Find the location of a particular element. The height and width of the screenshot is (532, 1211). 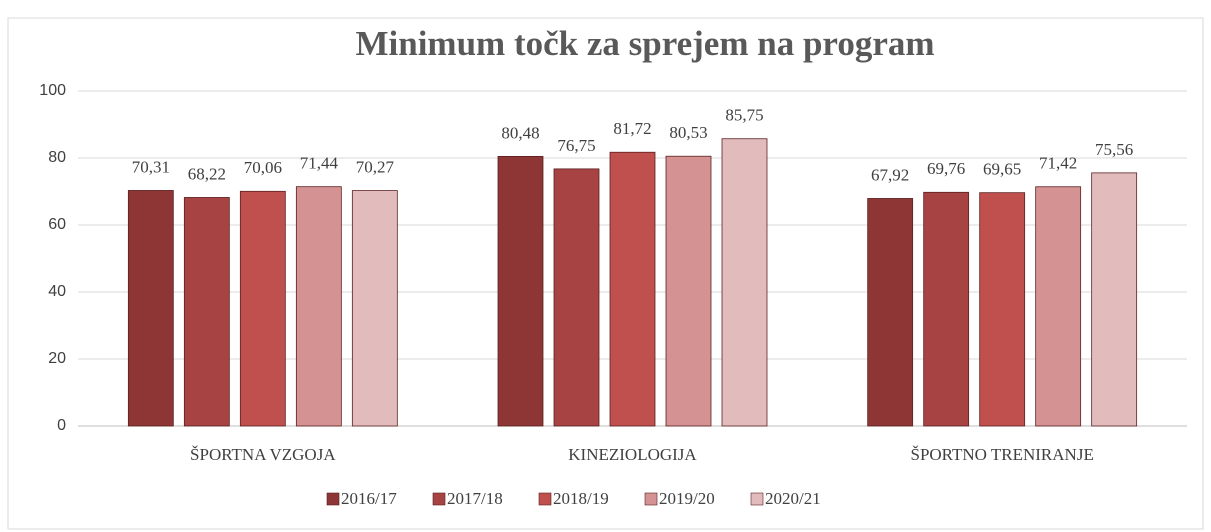

data-label: 70,06 is located at coordinates (263, 167).